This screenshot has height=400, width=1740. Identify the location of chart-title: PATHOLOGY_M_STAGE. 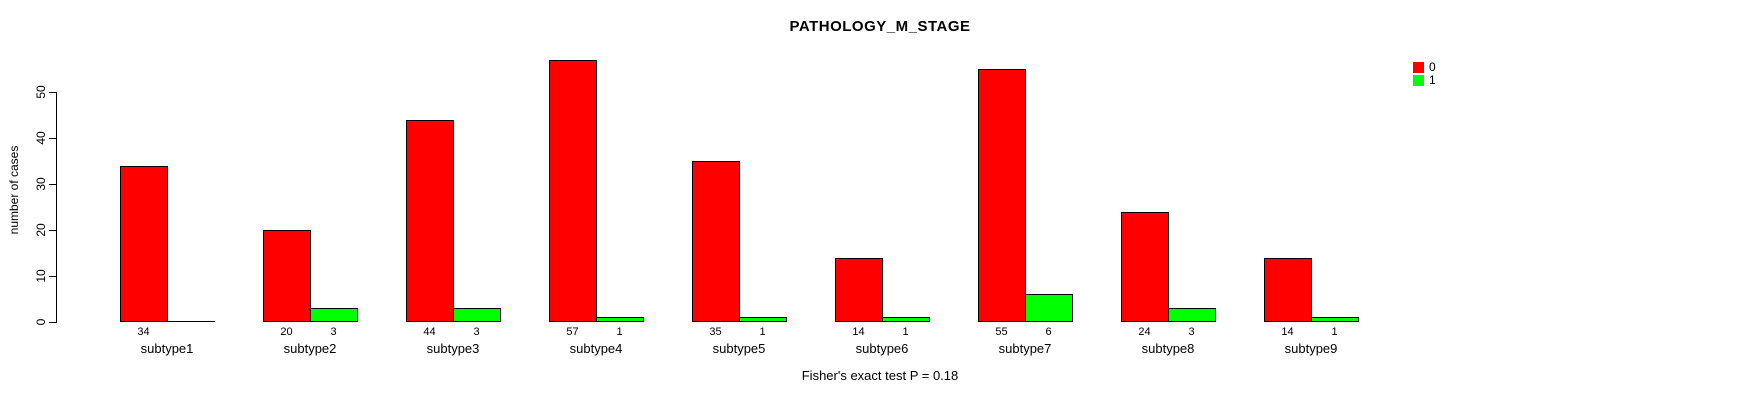
(880, 26).